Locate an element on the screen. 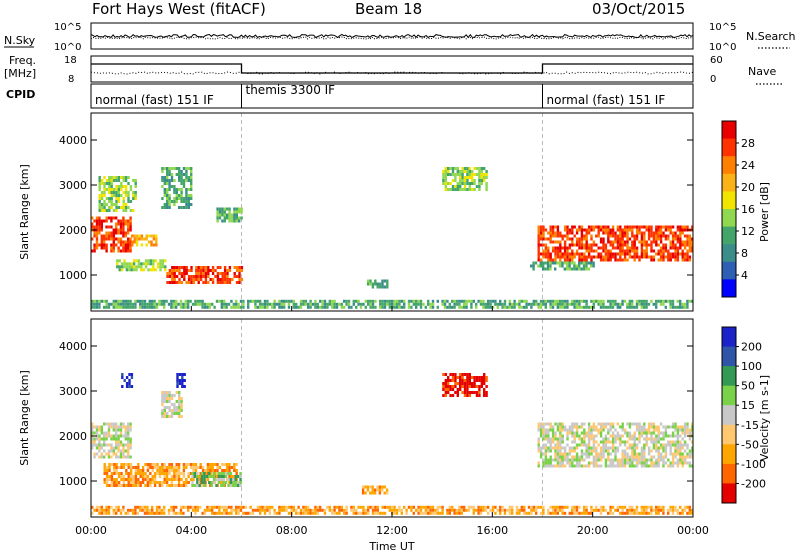  y-tick-label: 4000 is located at coordinates (73, 346).